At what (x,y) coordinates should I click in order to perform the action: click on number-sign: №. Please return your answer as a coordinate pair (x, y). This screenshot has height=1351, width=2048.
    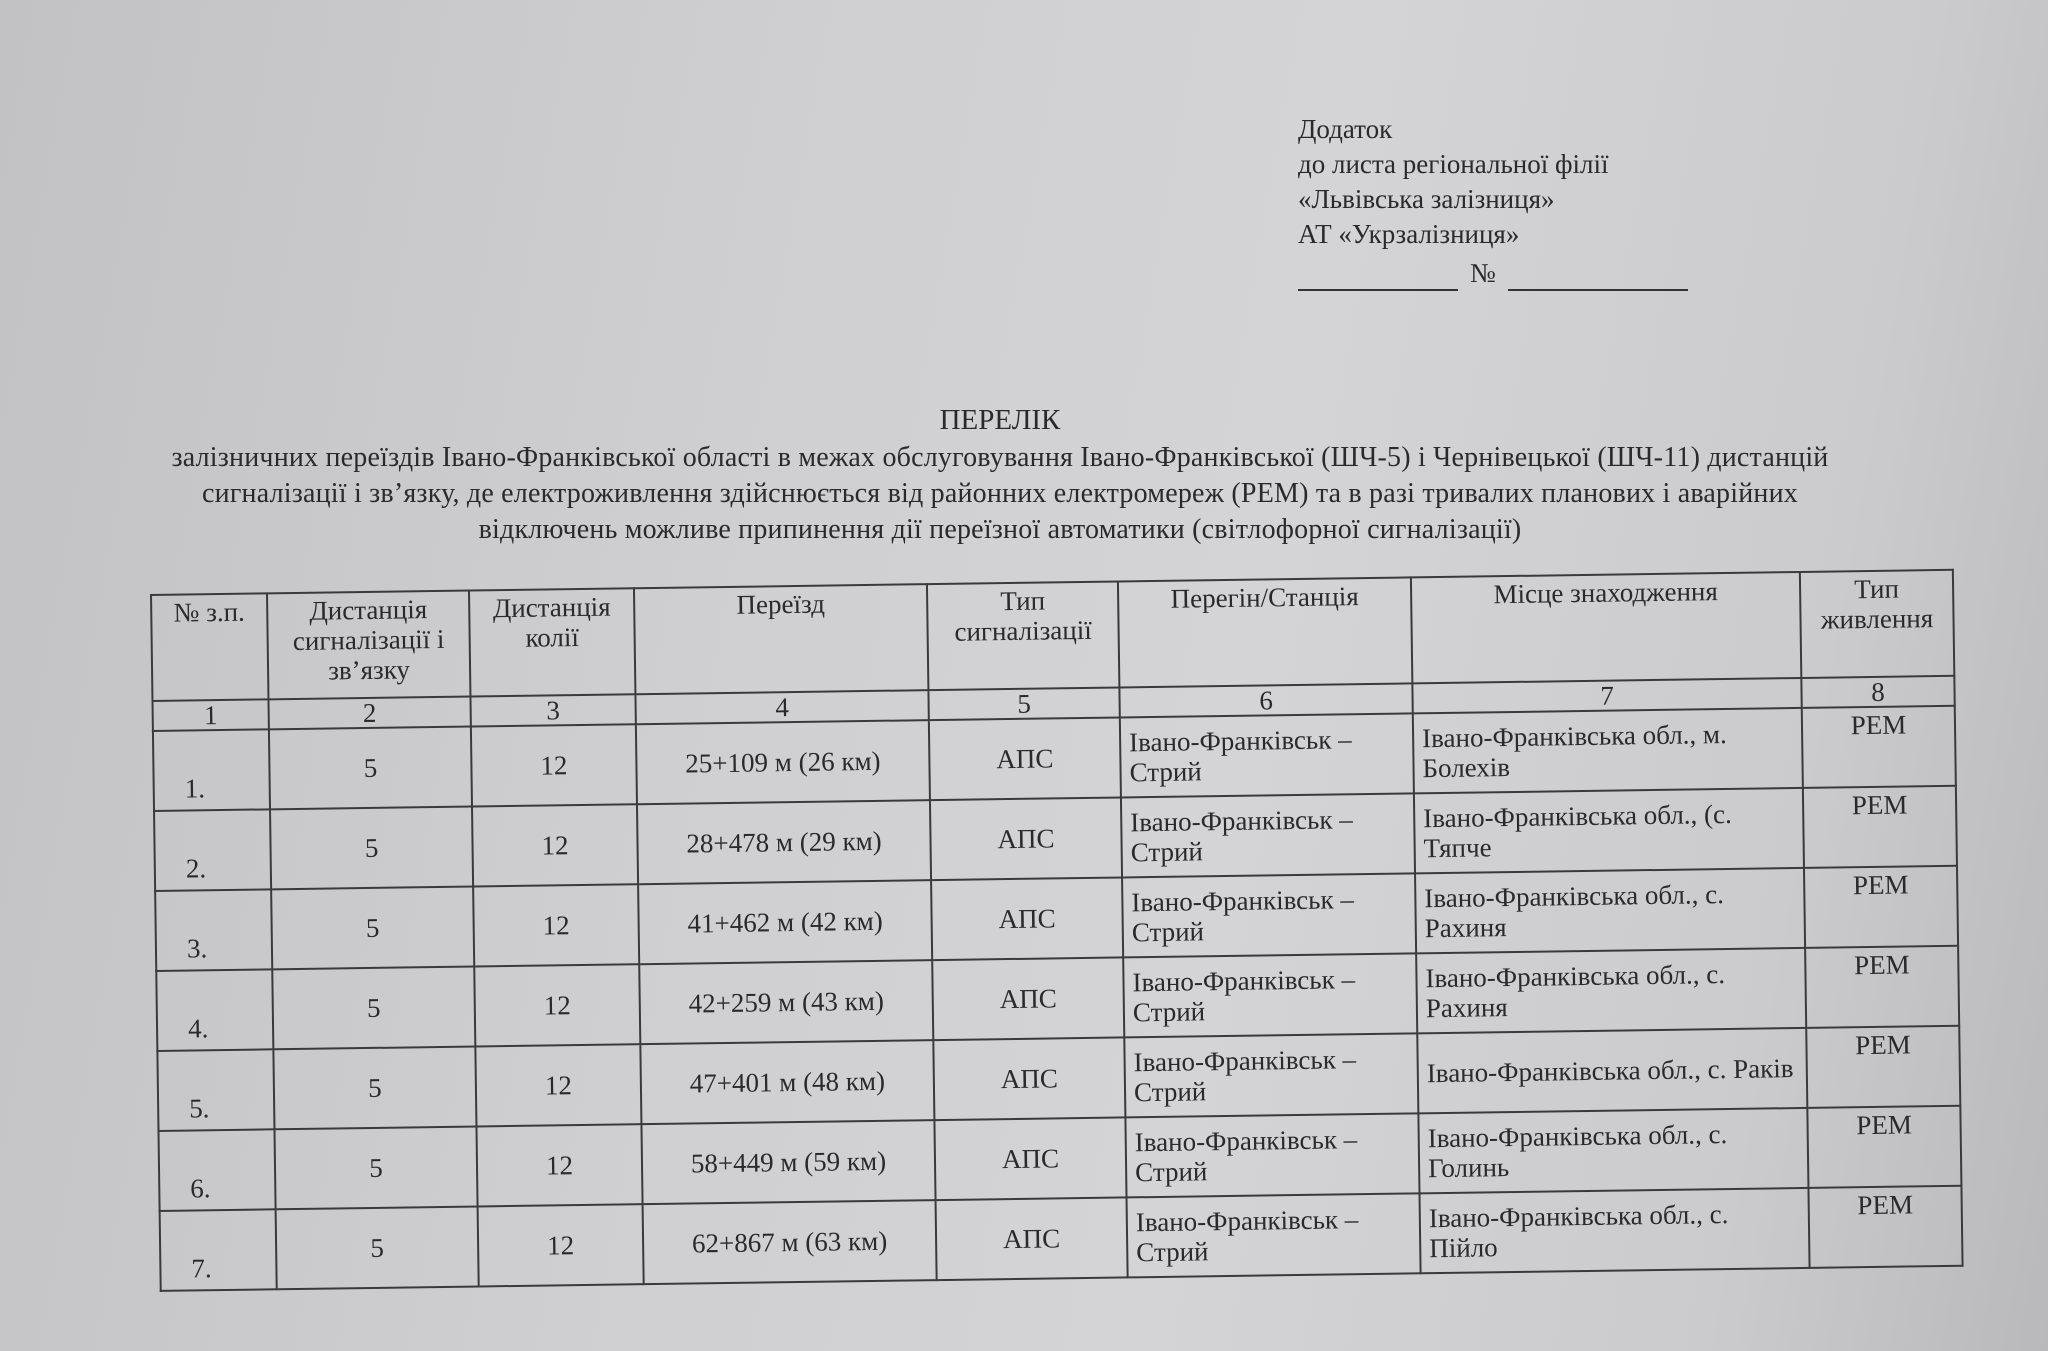
    Looking at the image, I should click on (1483, 273).